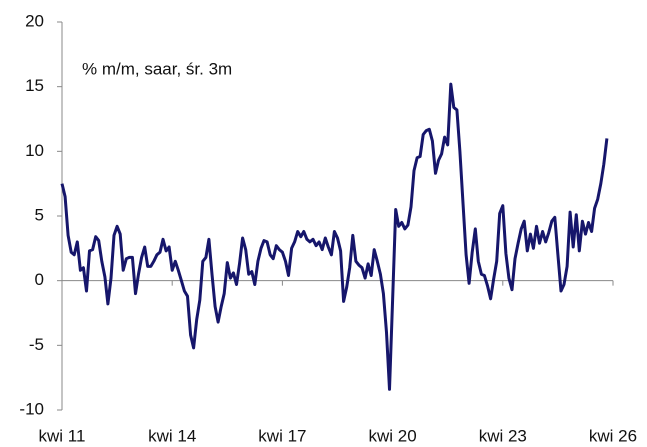 The width and height of the screenshot is (647, 447). I want to click on x-tick-label: kwi 23, so click(503, 435).